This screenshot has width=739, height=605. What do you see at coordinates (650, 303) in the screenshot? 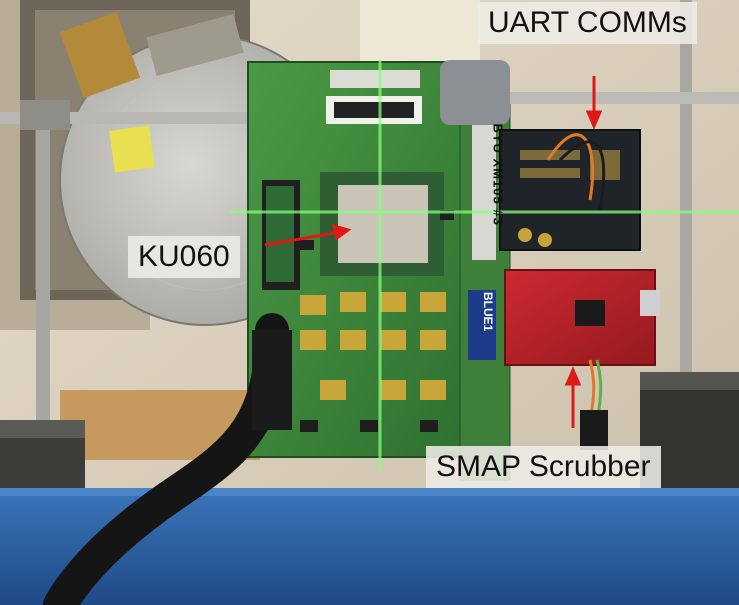
I see `smap-usb-port` at bounding box center [650, 303].